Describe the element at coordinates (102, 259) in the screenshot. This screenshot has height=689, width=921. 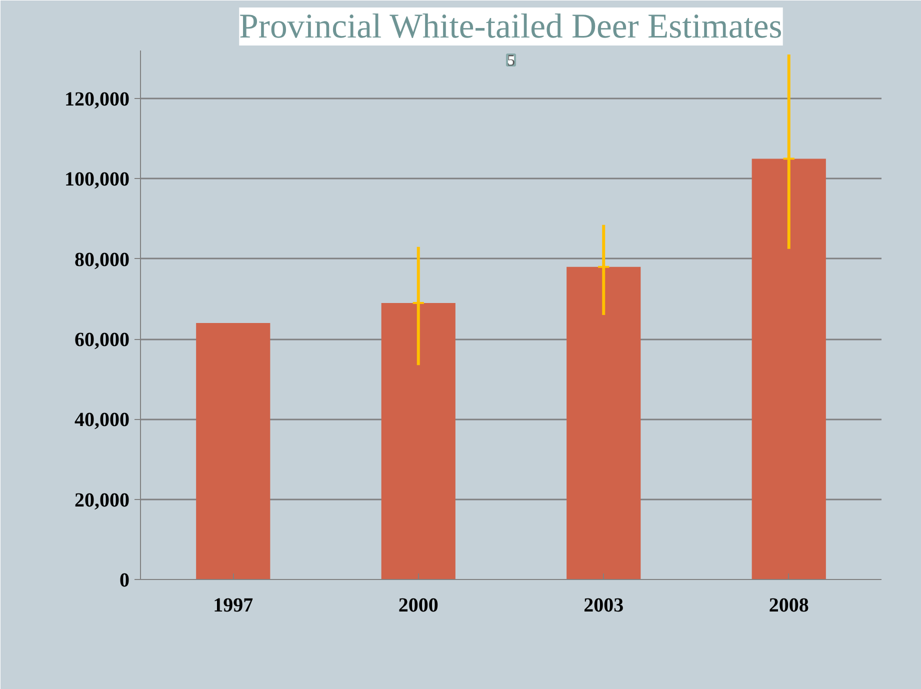
I see `y-tick-label: 80,000` at that location.